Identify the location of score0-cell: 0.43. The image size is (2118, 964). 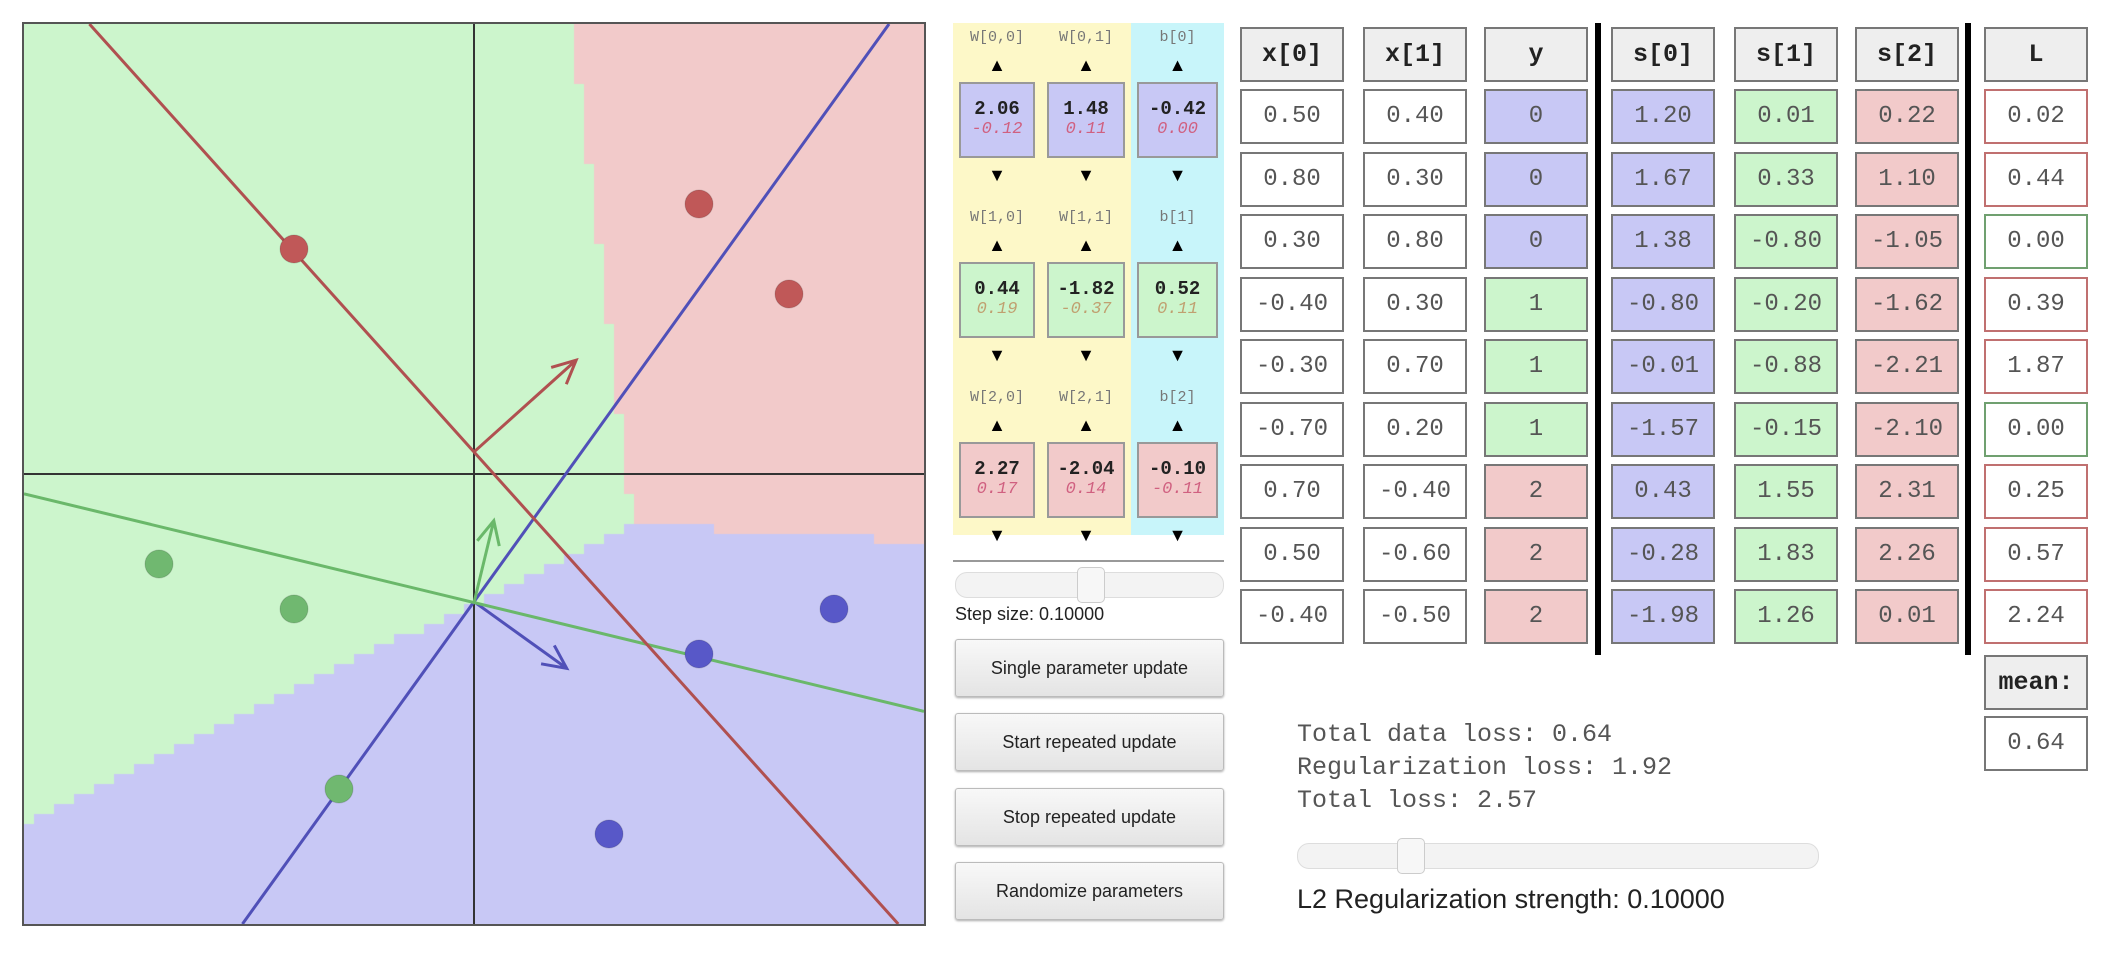
(1663, 491).